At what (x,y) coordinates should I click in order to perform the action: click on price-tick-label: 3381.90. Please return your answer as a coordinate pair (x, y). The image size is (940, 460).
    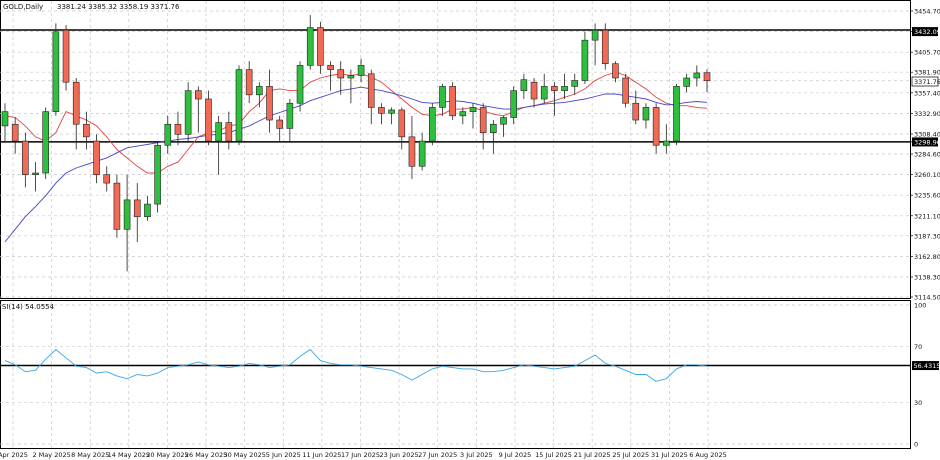
    Looking at the image, I should click on (927, 73).